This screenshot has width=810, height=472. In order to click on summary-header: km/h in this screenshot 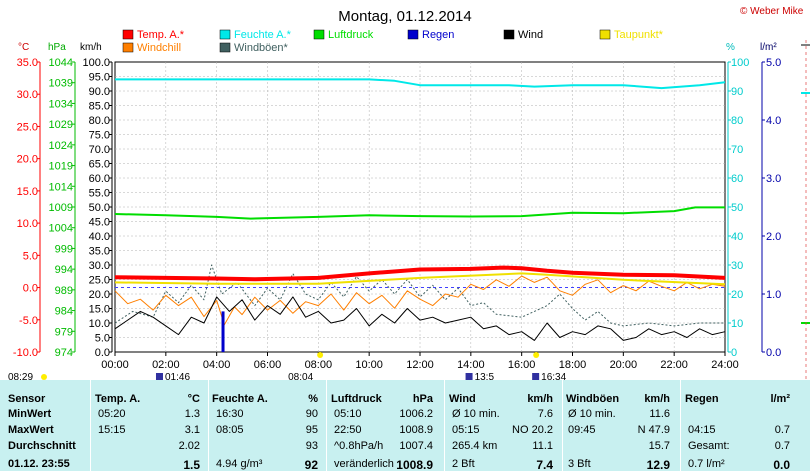, I will do `click(540, 399)`.